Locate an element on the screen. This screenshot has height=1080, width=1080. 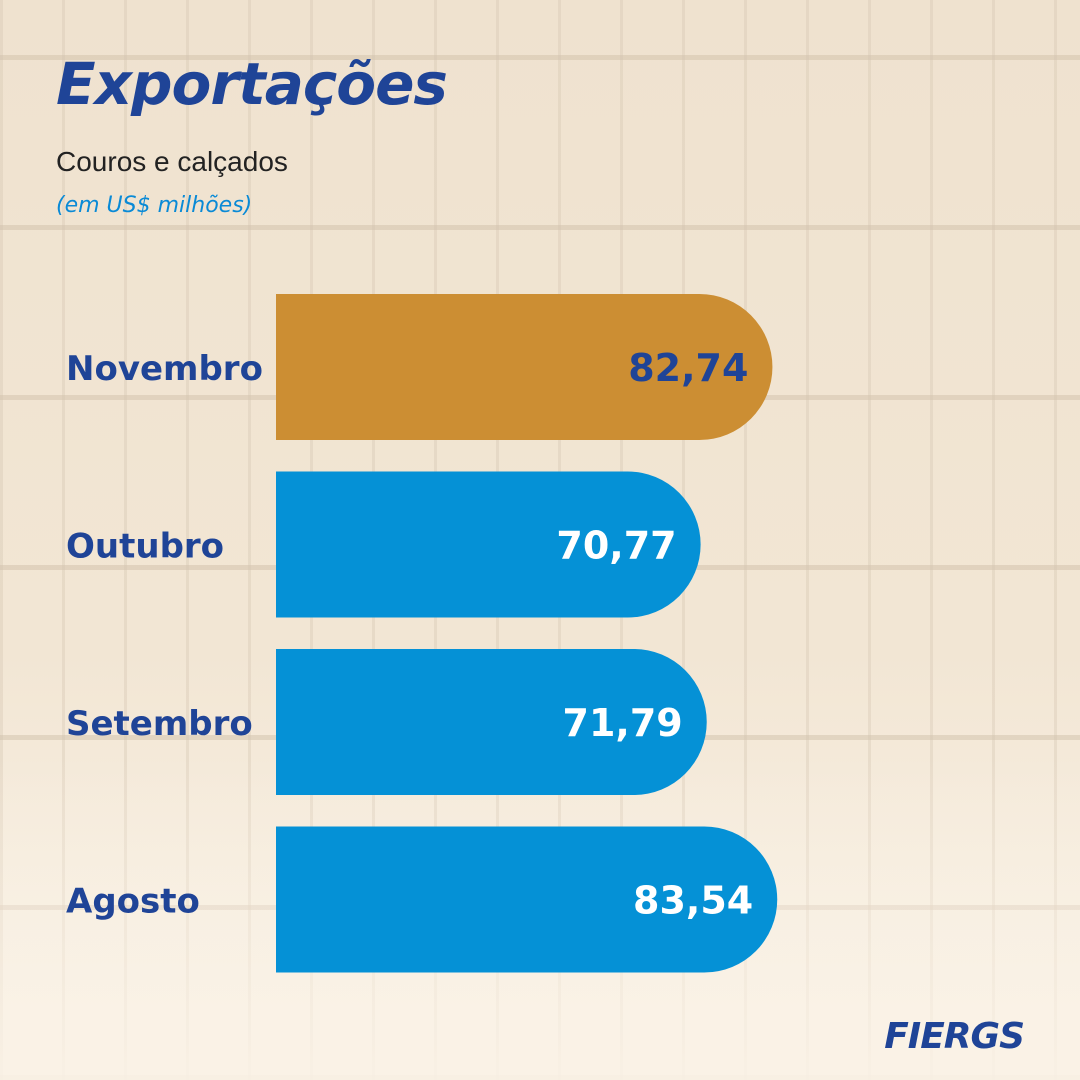
value-label-novembro: 82,74 is located at coordinates (688, 368).